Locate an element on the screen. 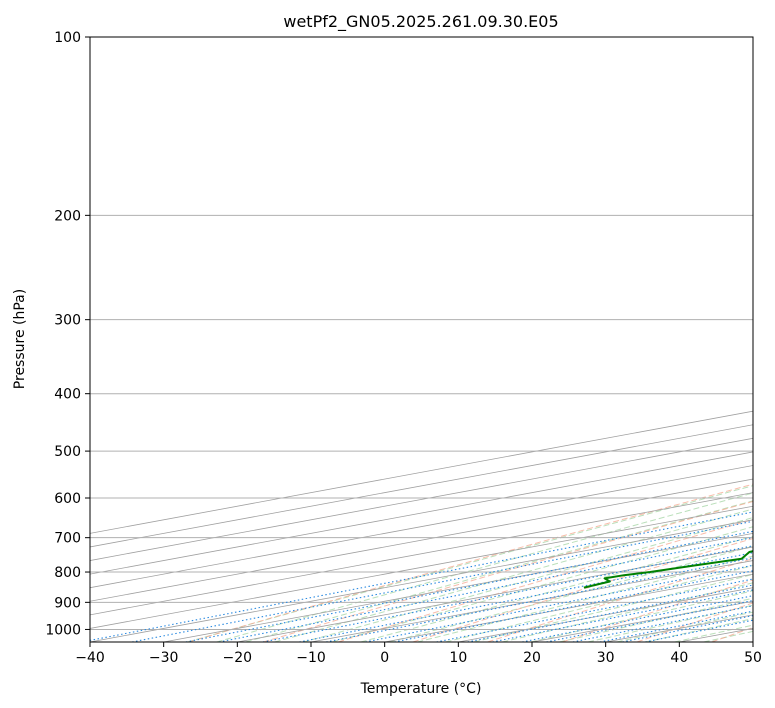  y-tick-label: 300 is located at coordinates (67, 321).